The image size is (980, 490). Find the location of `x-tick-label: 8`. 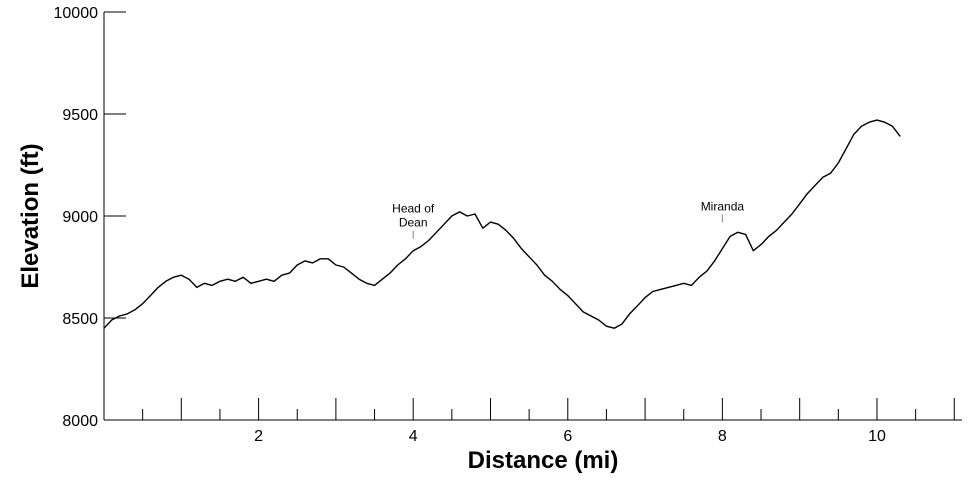

x-tick-label: 8 is located at coordinates (722, 436).